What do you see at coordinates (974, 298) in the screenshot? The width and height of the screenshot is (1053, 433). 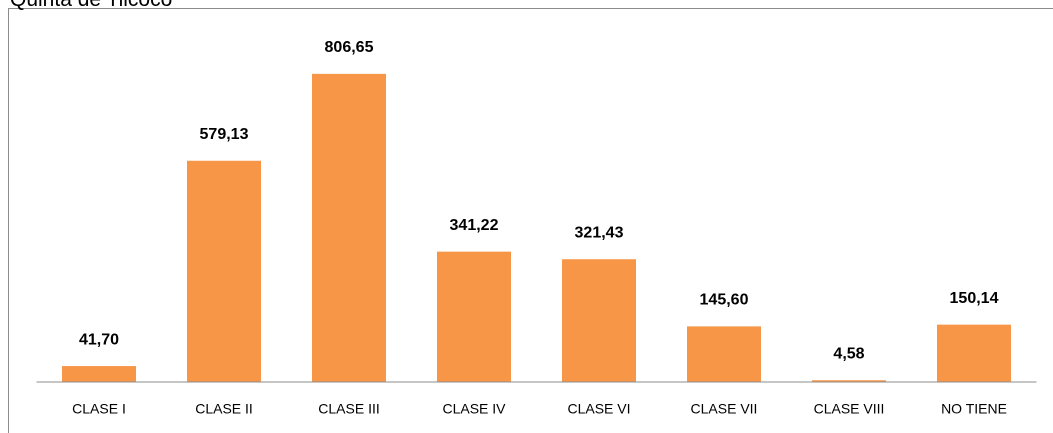 I see `data-label: 150,14` at bounding box center [974, 298].